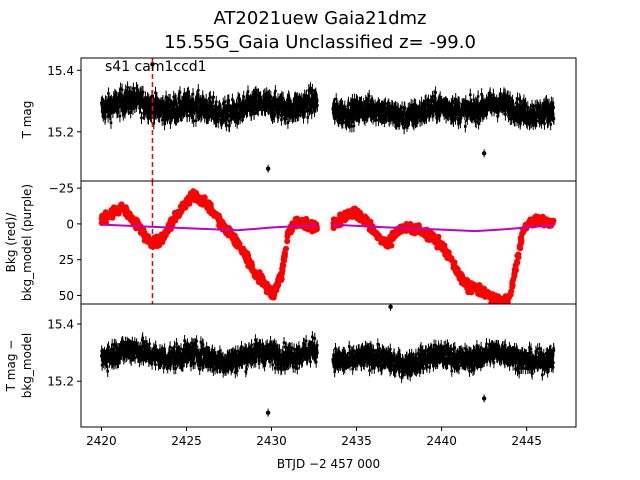  I want to click on ylabel-bottom: bkg_model, so click(27, 366).